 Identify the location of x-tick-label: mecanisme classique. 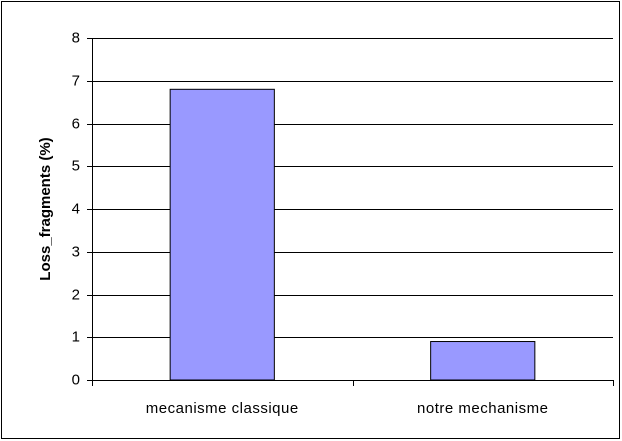
(222, 408).